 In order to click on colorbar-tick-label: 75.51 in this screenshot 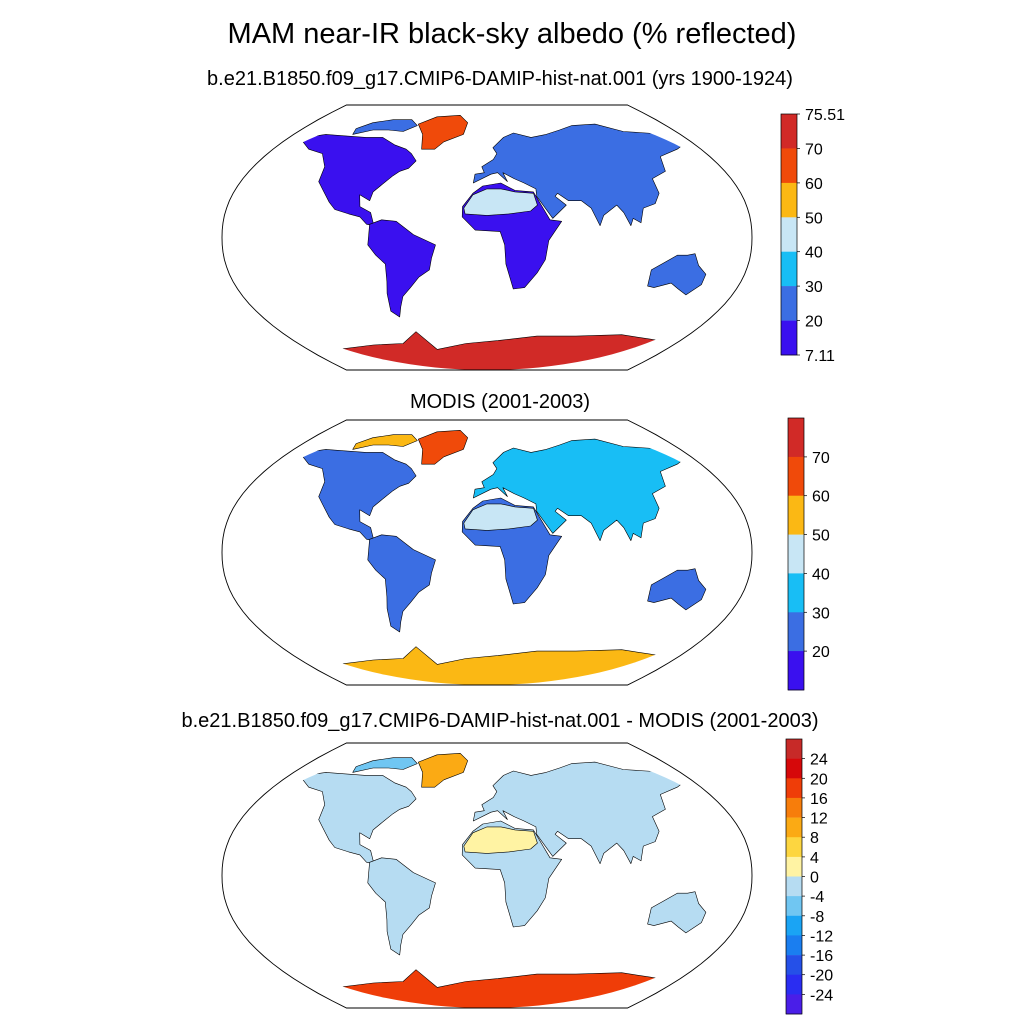, I will do `click(825, 115)`.